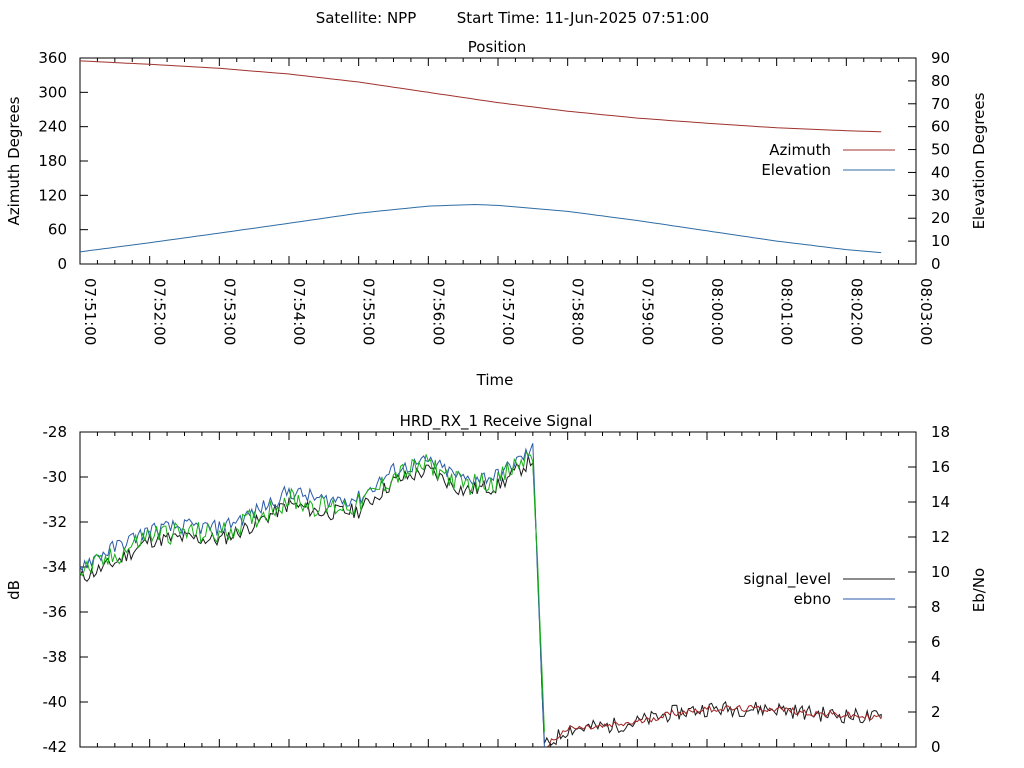 The width and height of the screenshot is (1024, 768). I want to click on signal-ylabel: dB, so click(14, 590).